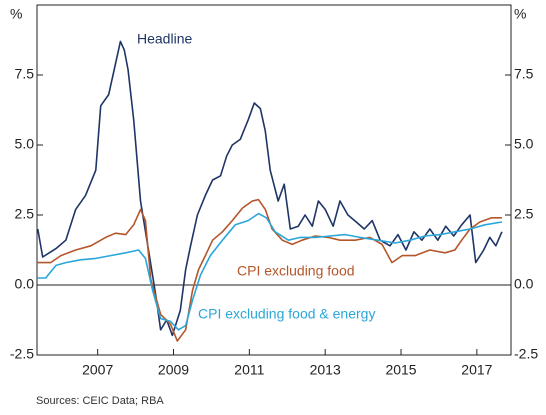 This screenshot has width=546, height=415. Describe the element at coordinates (173, 370) in the screenshot. I see `x-tick-label: 2009` at that location.